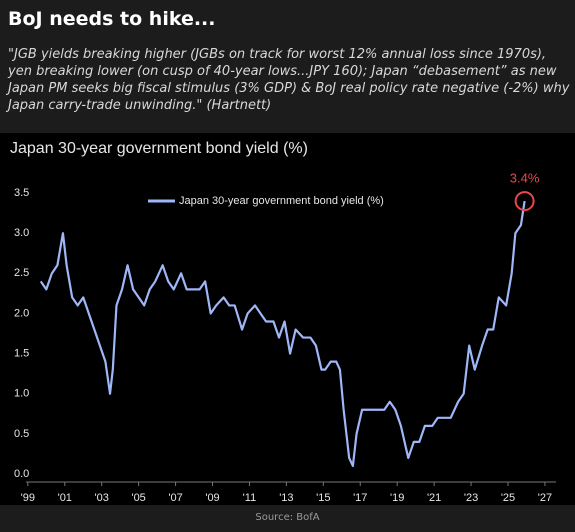 Image resolution: width=575 pixels, height=532 pixels. What do you see at coordinates (28, 498) in the screenshot?
I see `x-tick-label: '99` at bounding box center [28, 498].